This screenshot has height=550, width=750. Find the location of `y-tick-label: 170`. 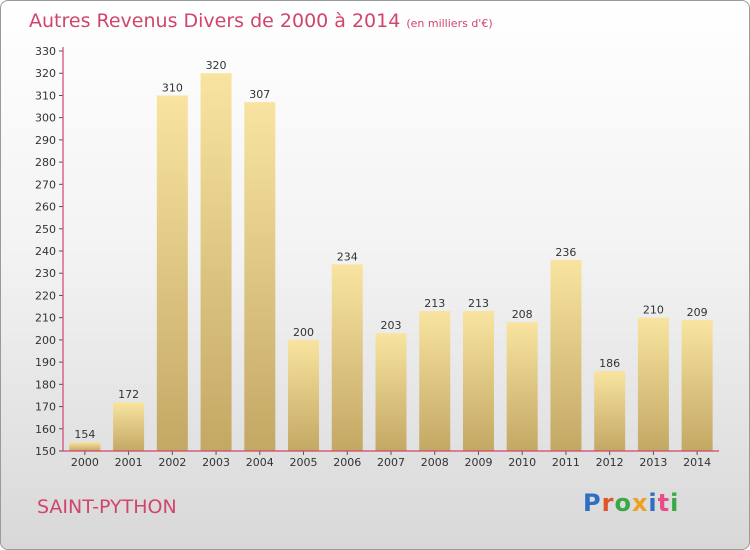

y-tick-label: 170 is located at coordinates (45, 407).